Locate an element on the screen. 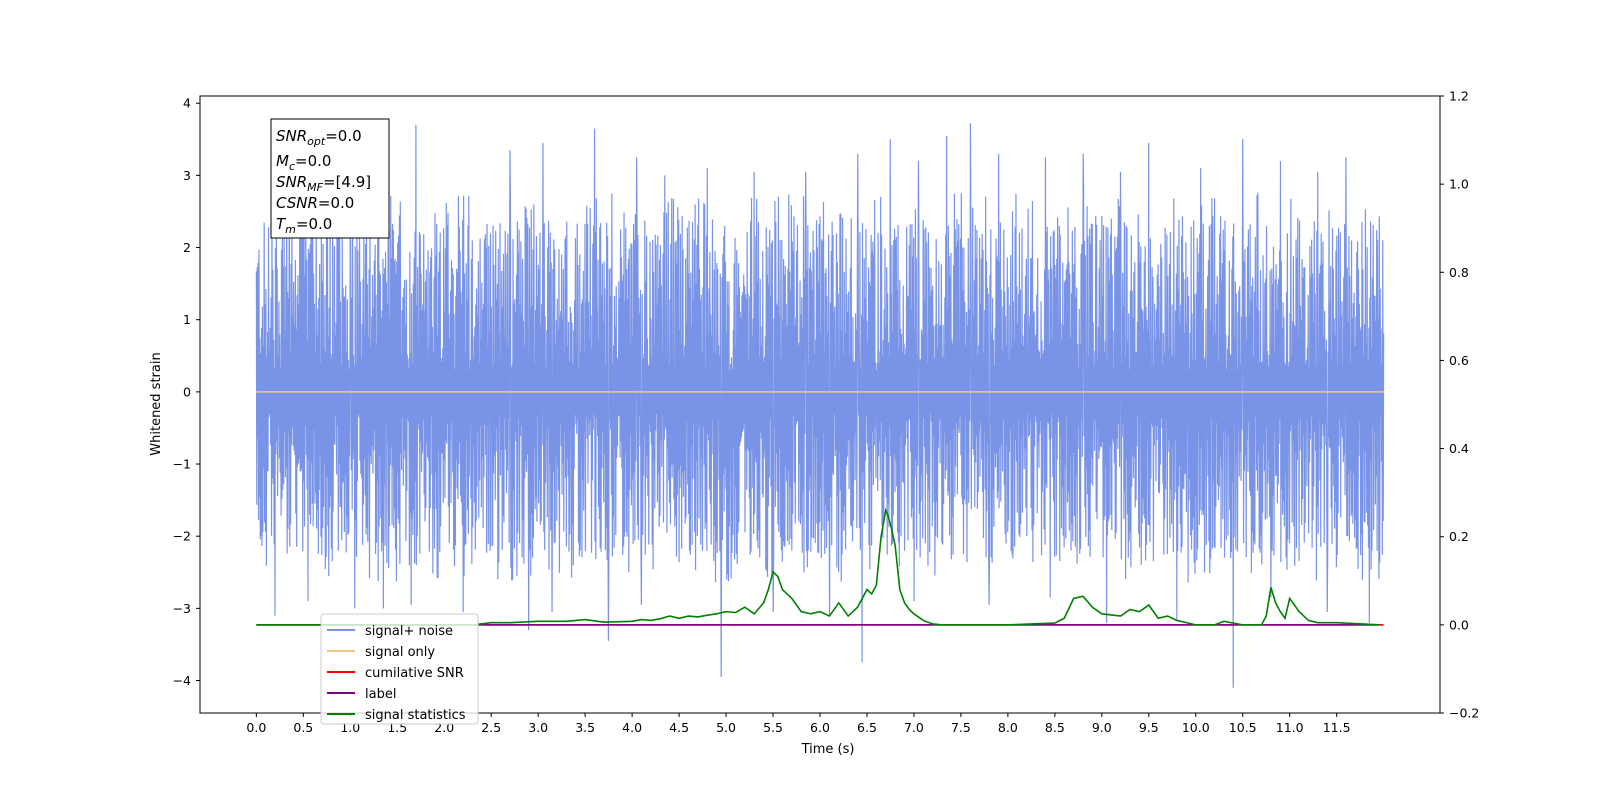 This screenshot has width=1600, height=800. annotation-tm: Tm=0.0 is located at coordinates (304, 225).